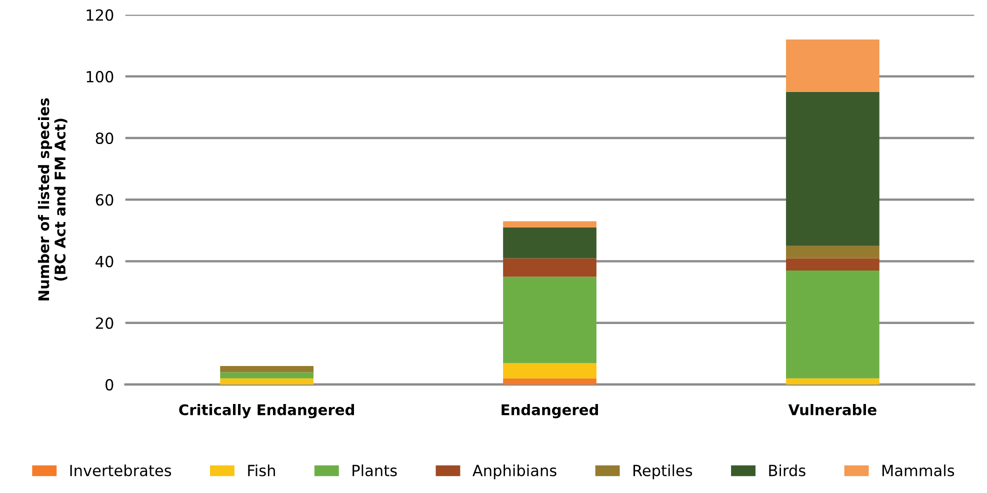 The image size is (987, 493). What do you see at coordinates (266, 411) in the screenshot?
I see `x-tick-label: Critically Endangered` at bounding box center [266, 411].